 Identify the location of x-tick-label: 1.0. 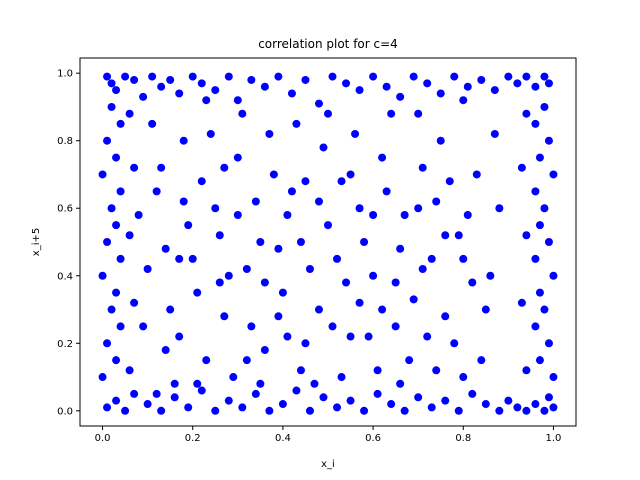
(554, 438).